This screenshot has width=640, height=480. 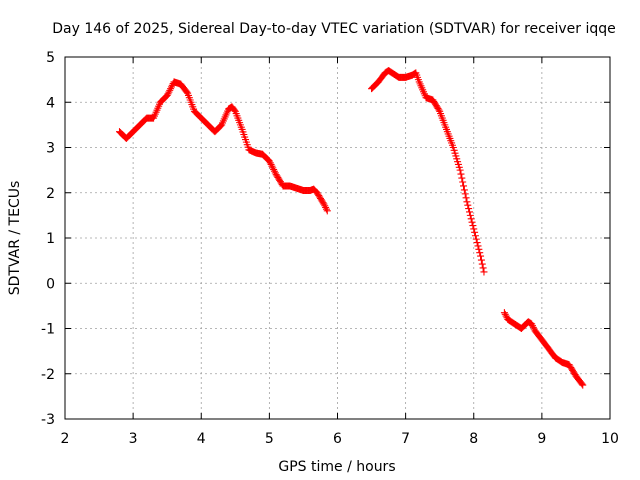 I want to click on x-tick-label: 2, so click(x=65, y=439).